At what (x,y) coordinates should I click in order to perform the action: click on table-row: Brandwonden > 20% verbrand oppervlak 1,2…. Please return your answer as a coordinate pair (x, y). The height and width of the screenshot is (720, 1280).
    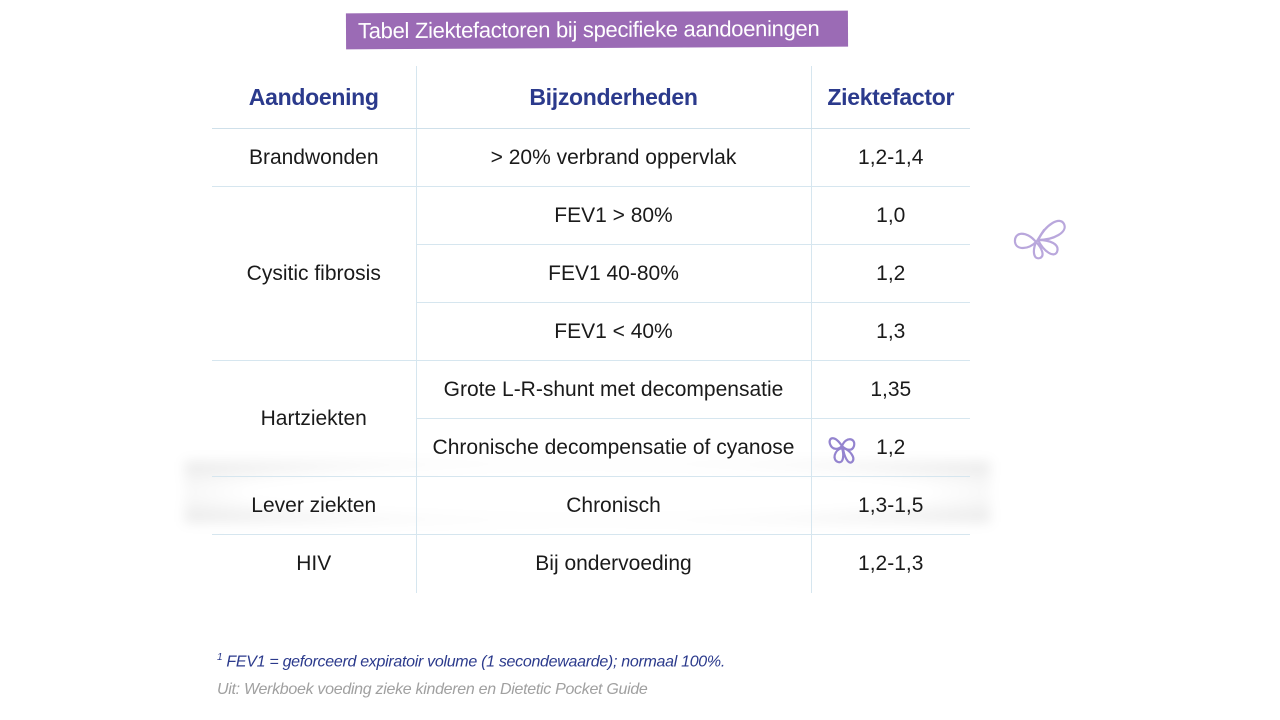
    Looking at the image, I should click on (591, 157).